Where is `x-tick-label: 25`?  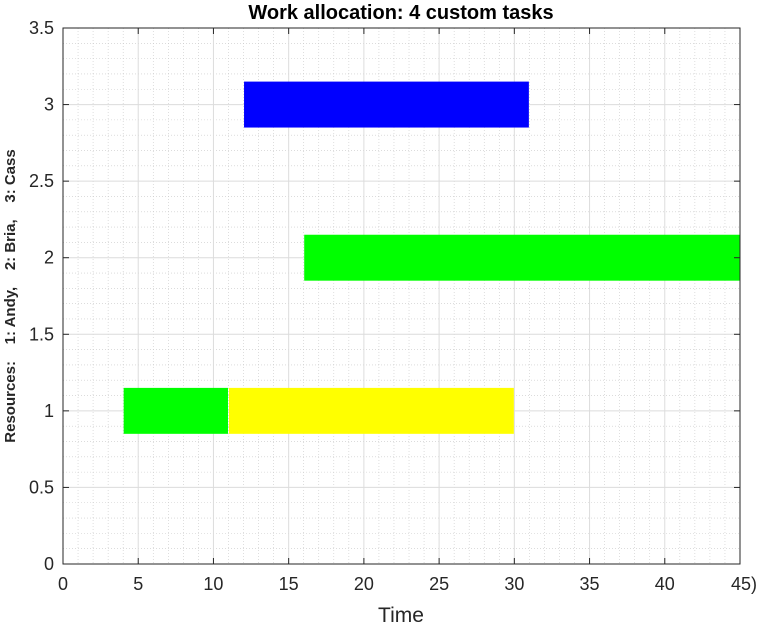
x-tick-label: 25 is located at coordinates (439, 584).